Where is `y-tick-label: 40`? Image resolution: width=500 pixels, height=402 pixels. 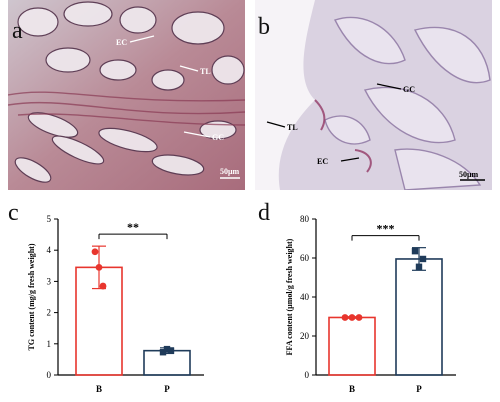 y-tick-label: 40 is located at coordinates (305, 297).